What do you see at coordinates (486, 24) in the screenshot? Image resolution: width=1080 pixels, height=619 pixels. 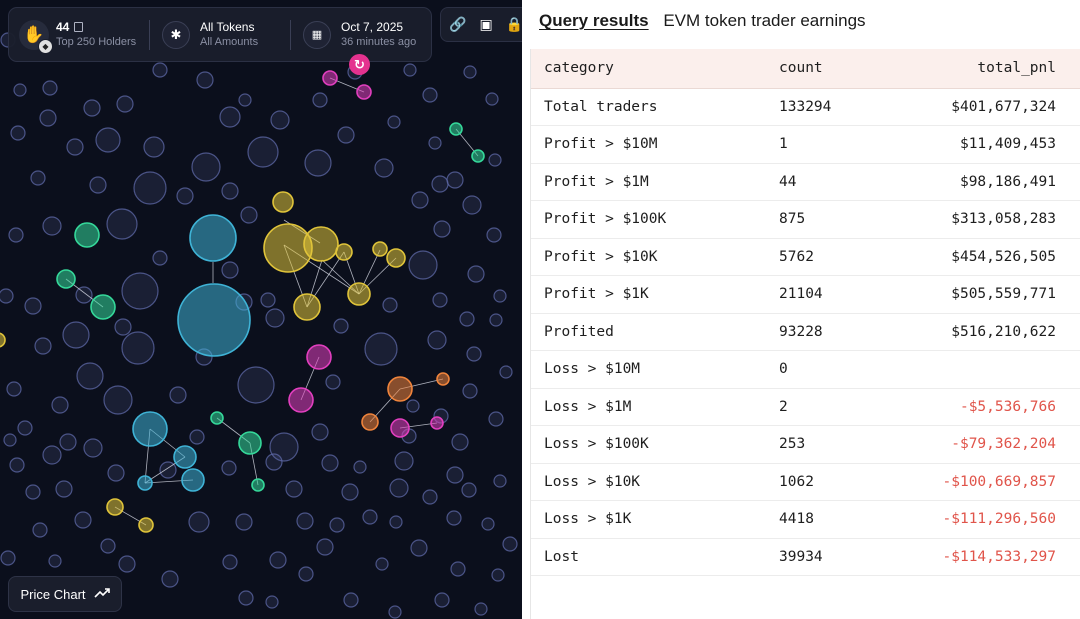 I see `save-icon: ▣` at bounding box center [486, 24].